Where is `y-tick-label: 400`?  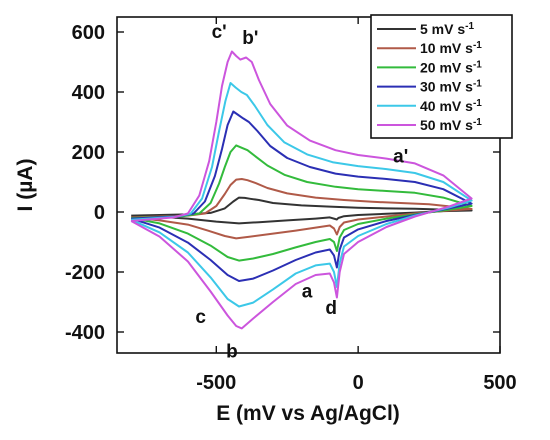
y-tick-label: 400 is located at coordinates (88, 93).